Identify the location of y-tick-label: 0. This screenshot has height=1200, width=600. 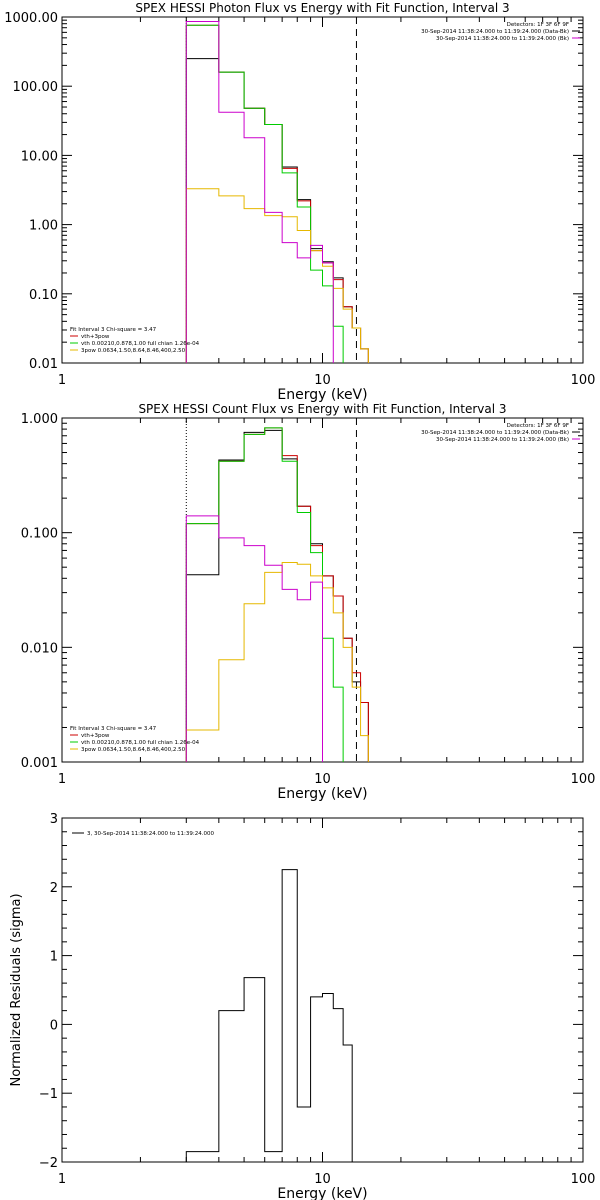
(54, 1025).